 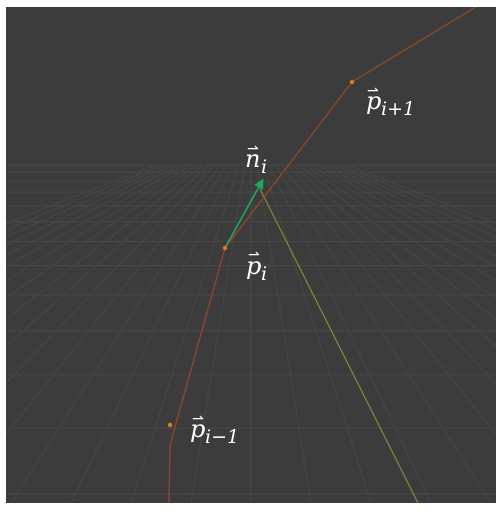 What do you see at coordinates (225, 248) in the screenshot?
I see `vertex-p-i` at bounding box center [225, 248].